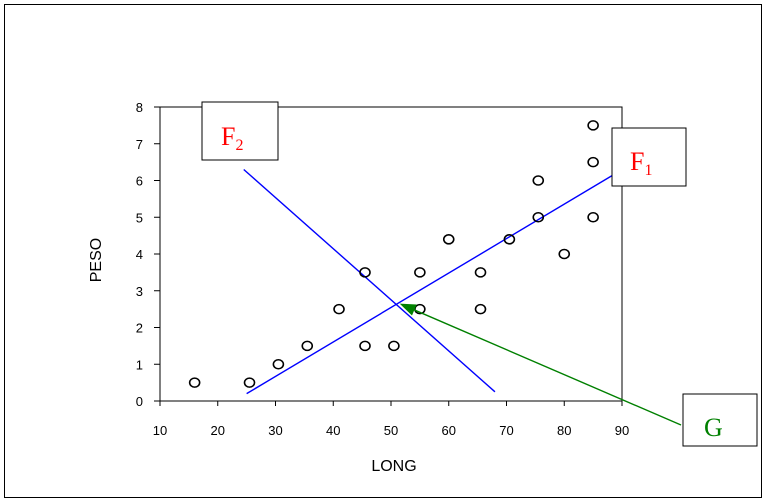  What do you see at coordinates (393, 466) in the screenshot?
I see `x-axis-label: LONG` at bounding box center [393, 466].